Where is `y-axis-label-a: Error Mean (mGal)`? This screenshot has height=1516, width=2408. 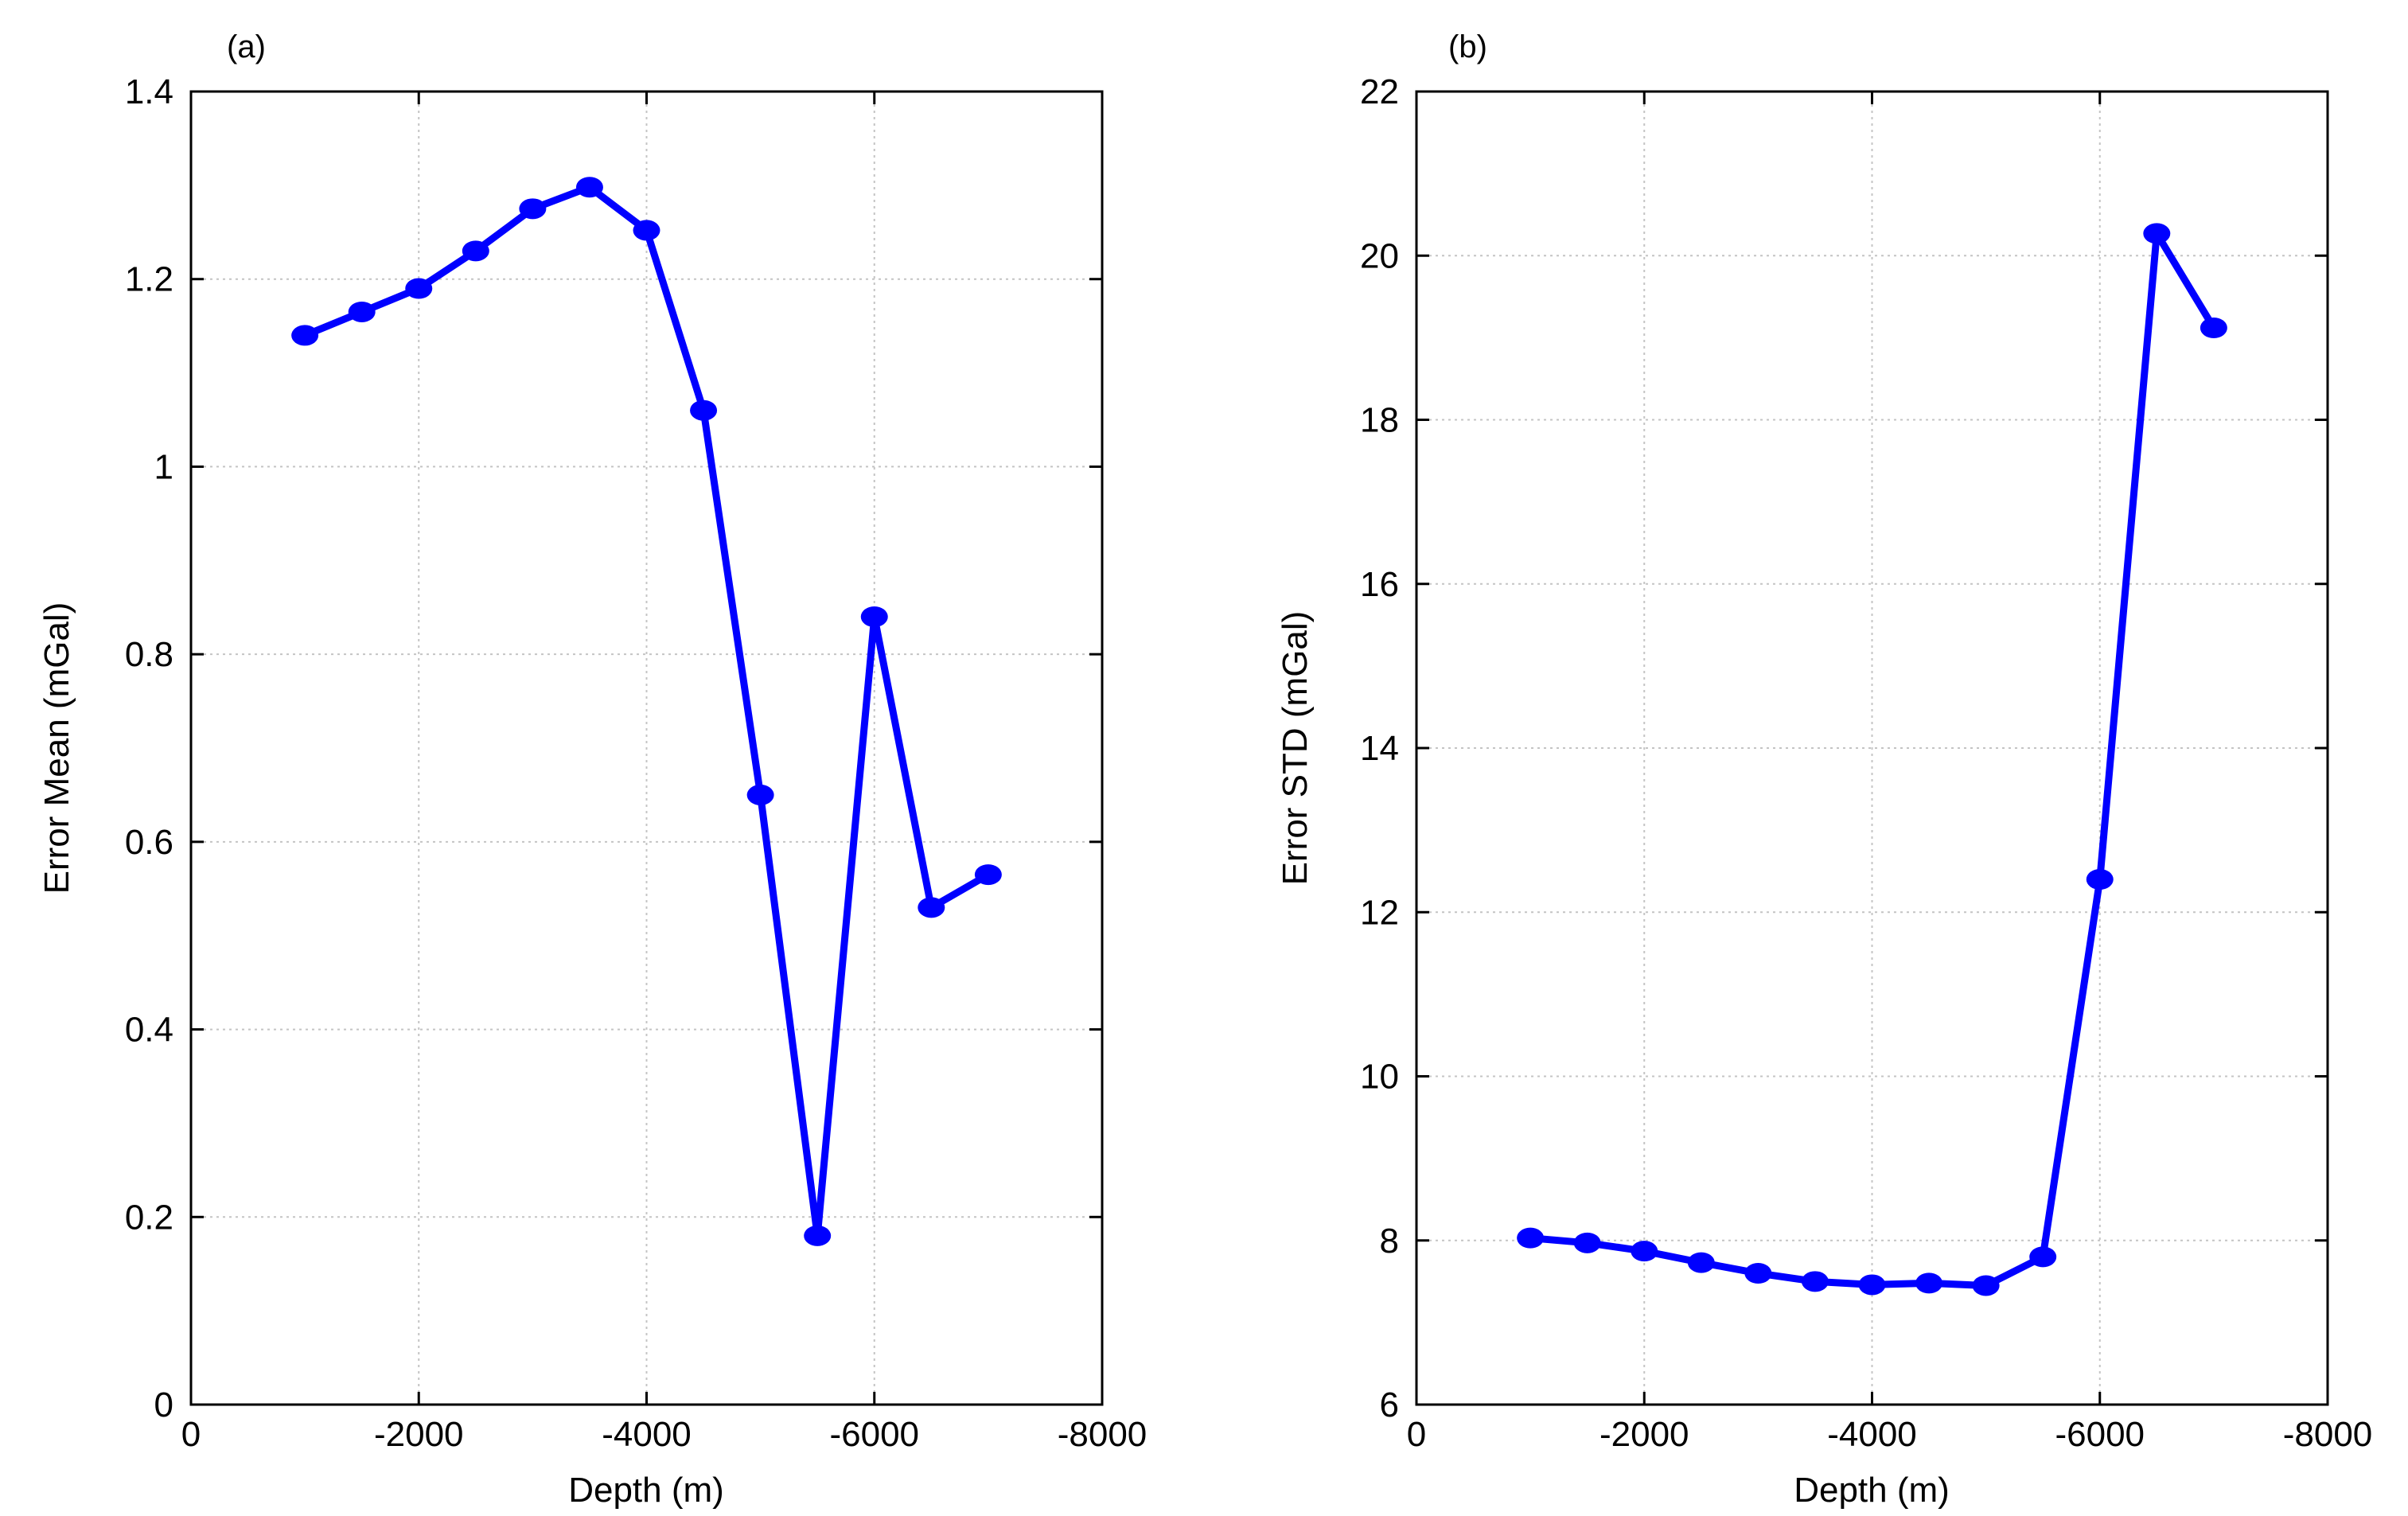
y-axis-label-a: Error Mean (mGal) is located at coordinates (56, 748).